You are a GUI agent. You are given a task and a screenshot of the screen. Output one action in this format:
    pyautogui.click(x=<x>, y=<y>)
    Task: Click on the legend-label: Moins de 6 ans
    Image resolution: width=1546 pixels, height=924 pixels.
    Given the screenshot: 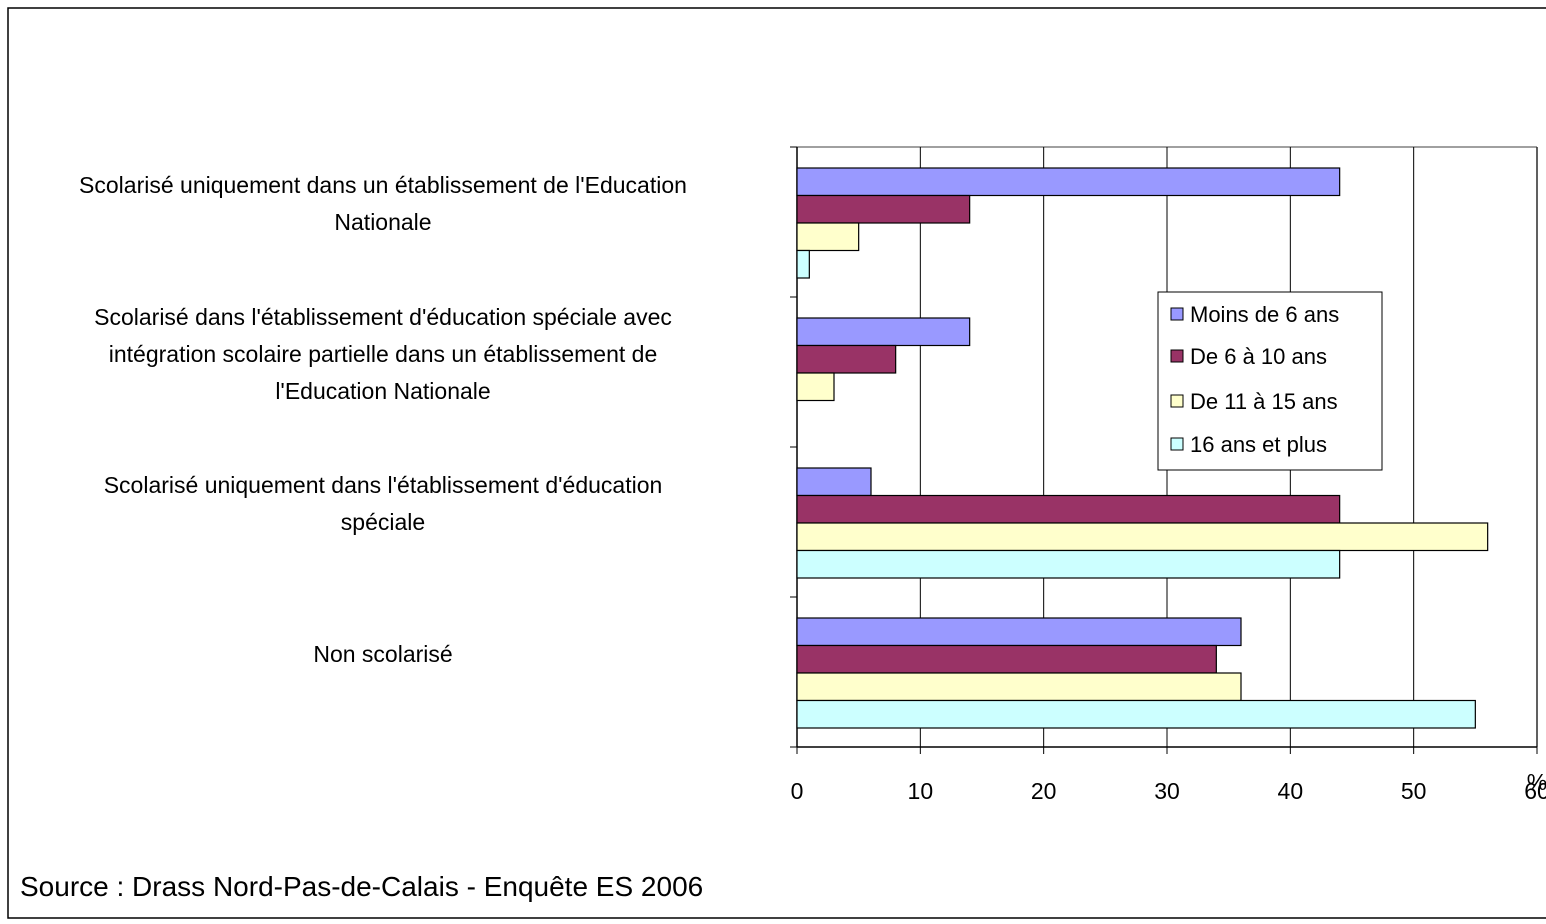 What is the action you would take?
    pyautogui.click(x=1264, y=314)
    